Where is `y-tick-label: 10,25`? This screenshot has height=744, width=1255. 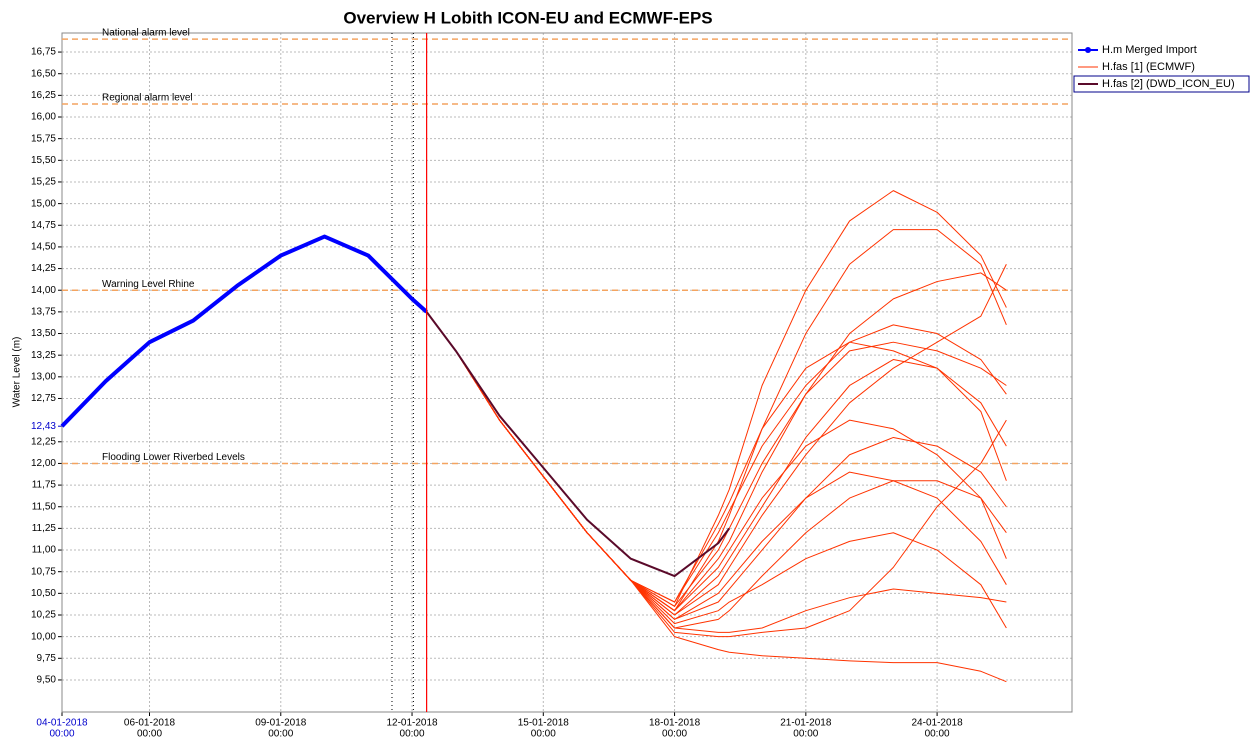
y-tick-label: 10,25 is located at coordinates (43, 615).